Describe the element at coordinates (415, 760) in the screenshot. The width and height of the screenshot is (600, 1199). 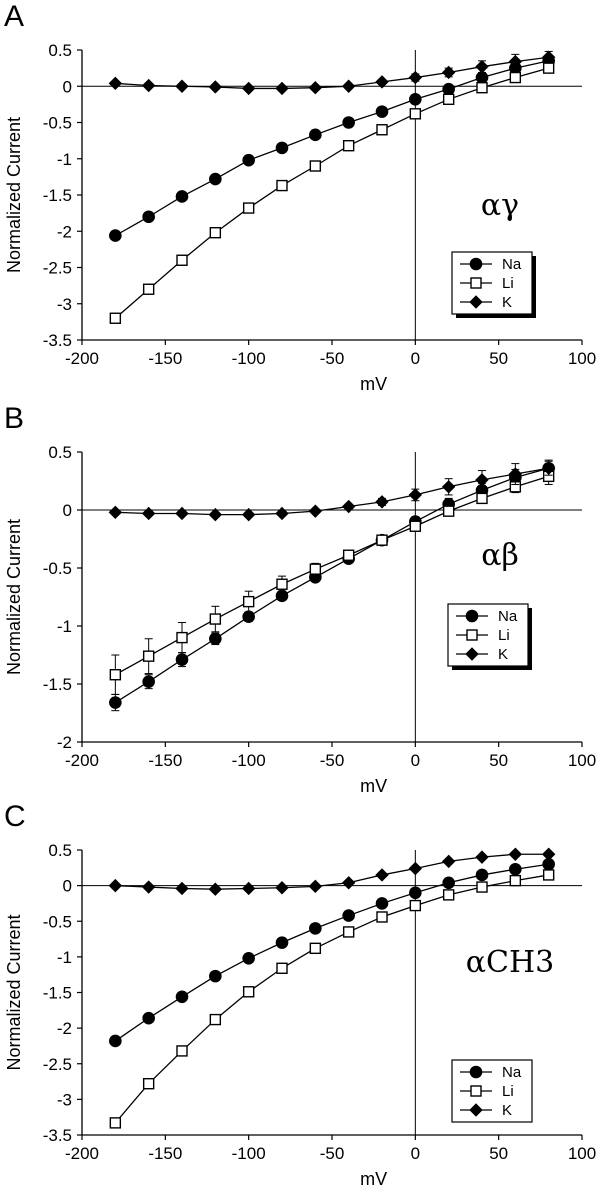
I see `x-tick-label: 0` at that location.